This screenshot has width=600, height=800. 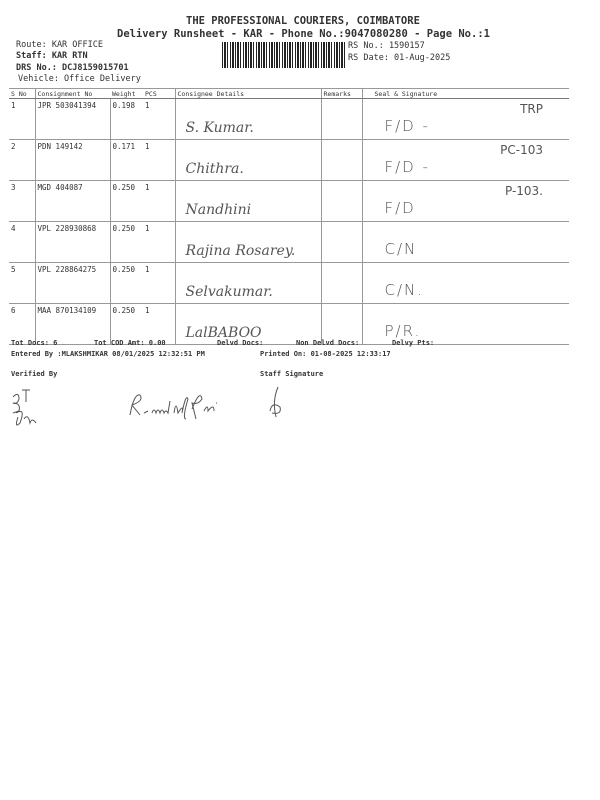 What do you see at coordinates (240, 251) in the screenshot?
I see `consignee-handwritten: Rajina Rosarey.` at bounding box center [240, 251].